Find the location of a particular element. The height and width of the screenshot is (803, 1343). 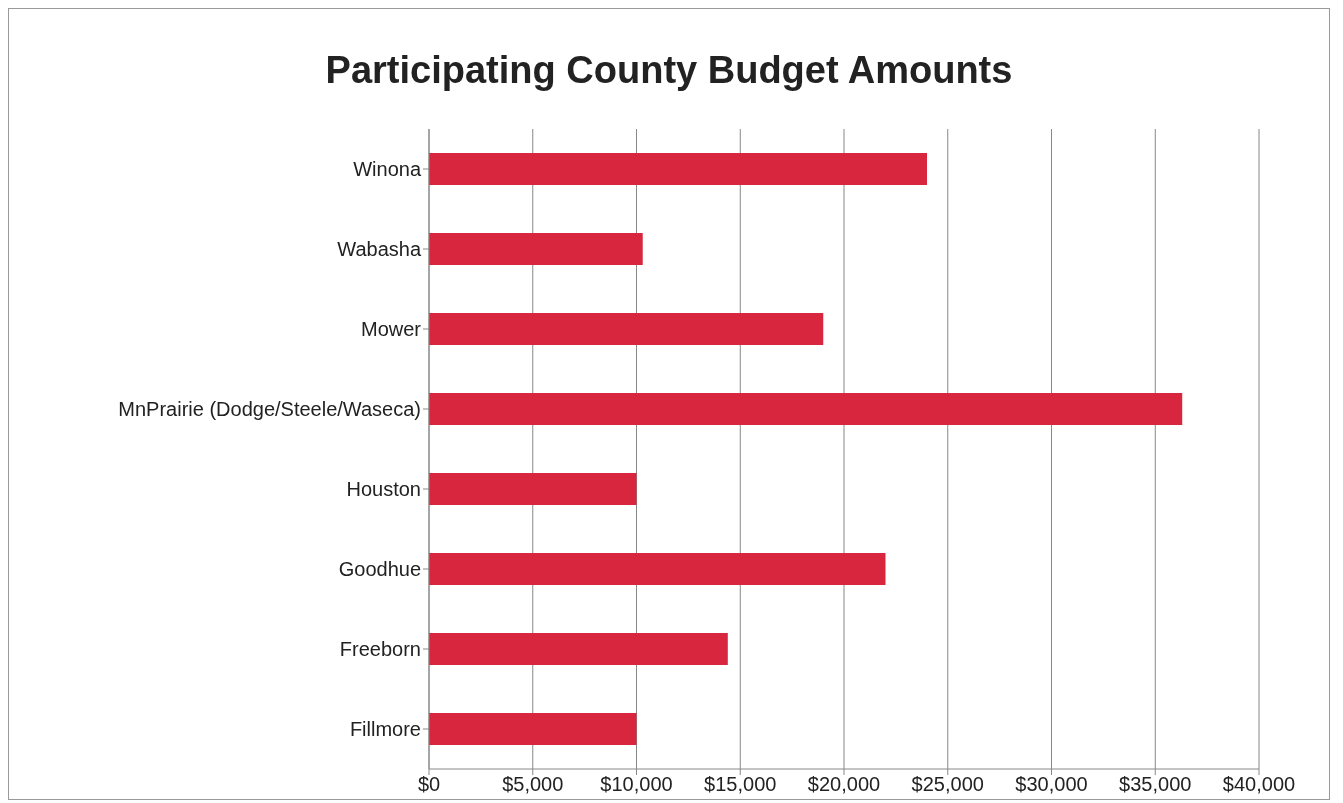

x-tick-label: $25,000 is located at coordinates (947, 784).